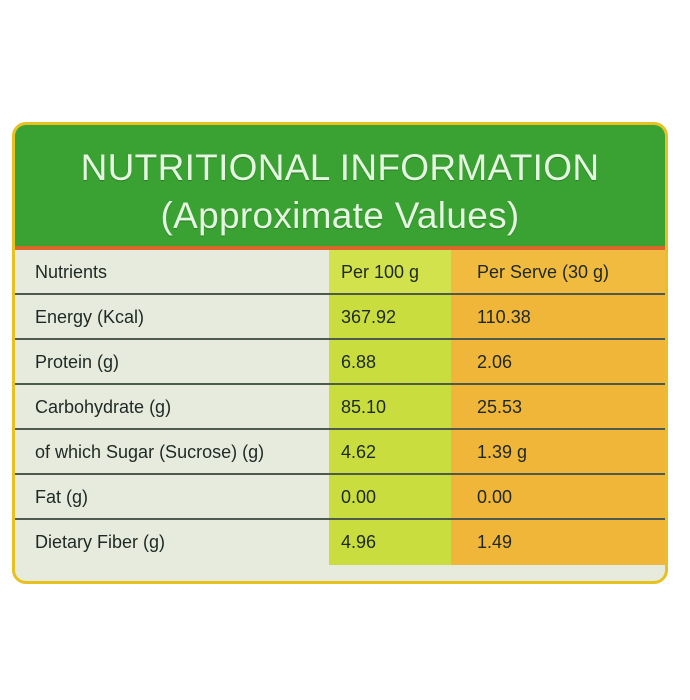 The width and height of the screenshot is (690, 700). I want to click on value-per-100g: 4.96, so click(390, 542).